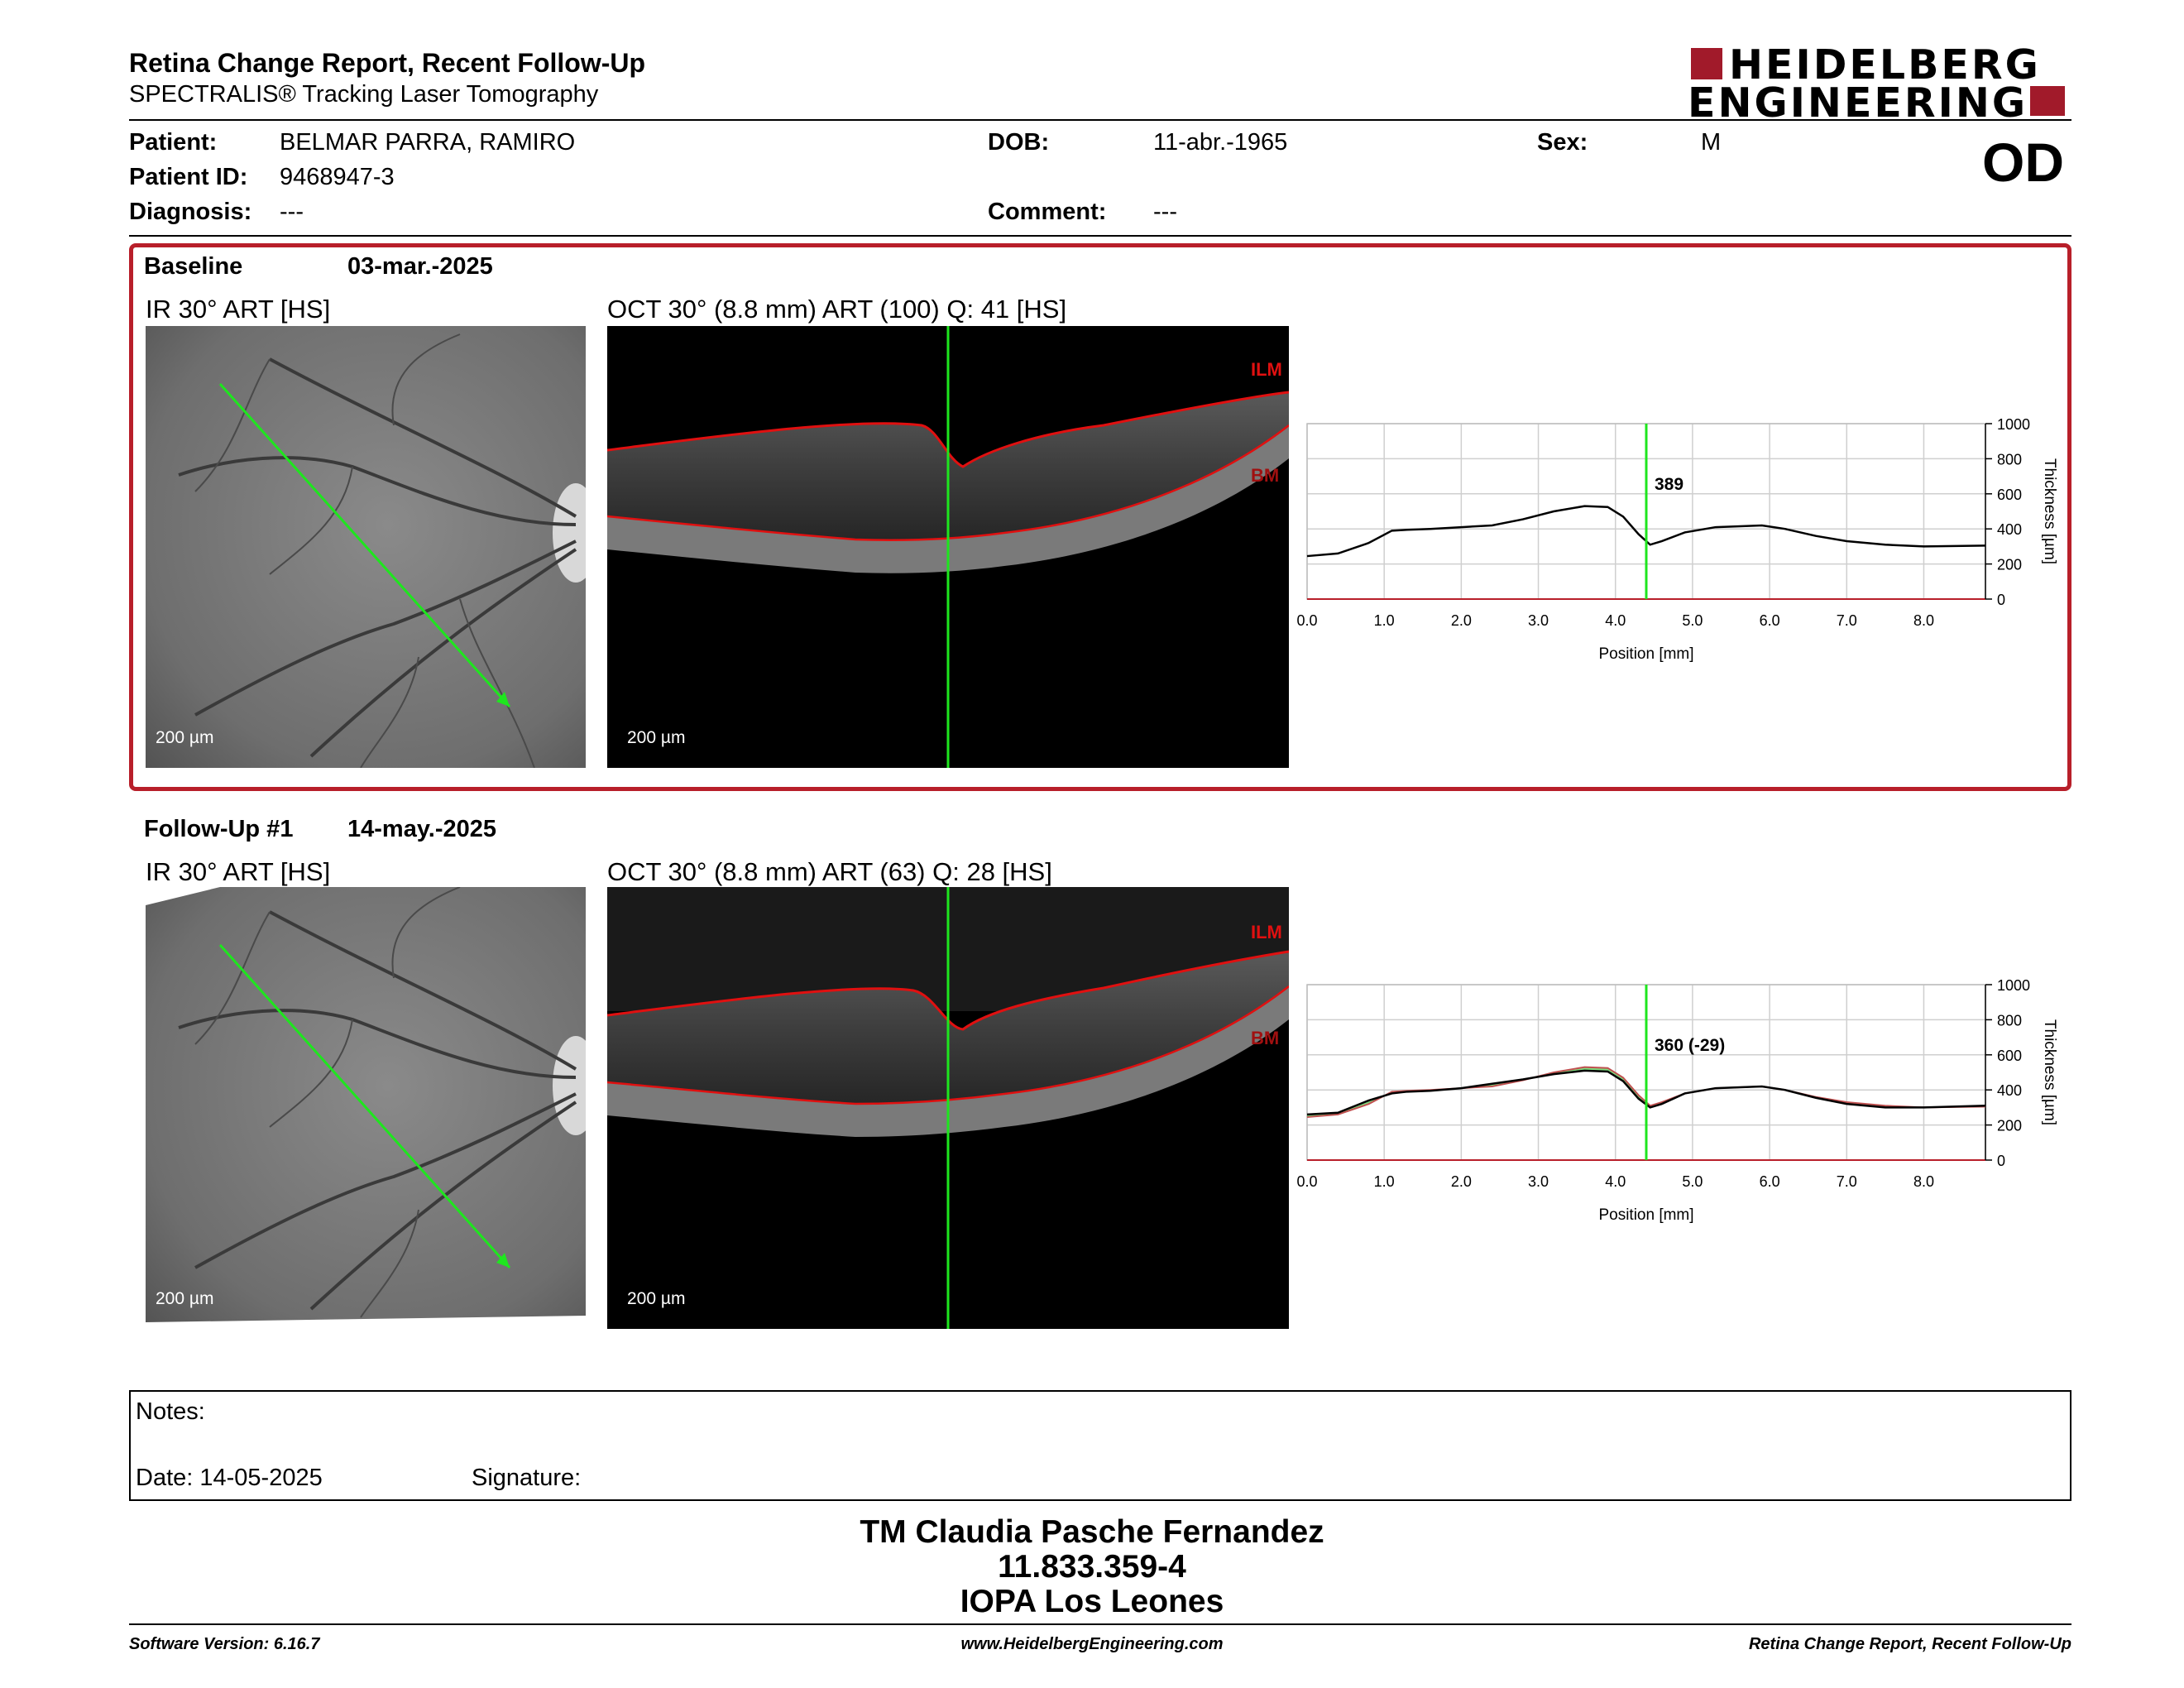  What do you see at coordinates (1711, 142) in the screenshot?
I see `sex-value: M` at bounding box center [1711, 142].